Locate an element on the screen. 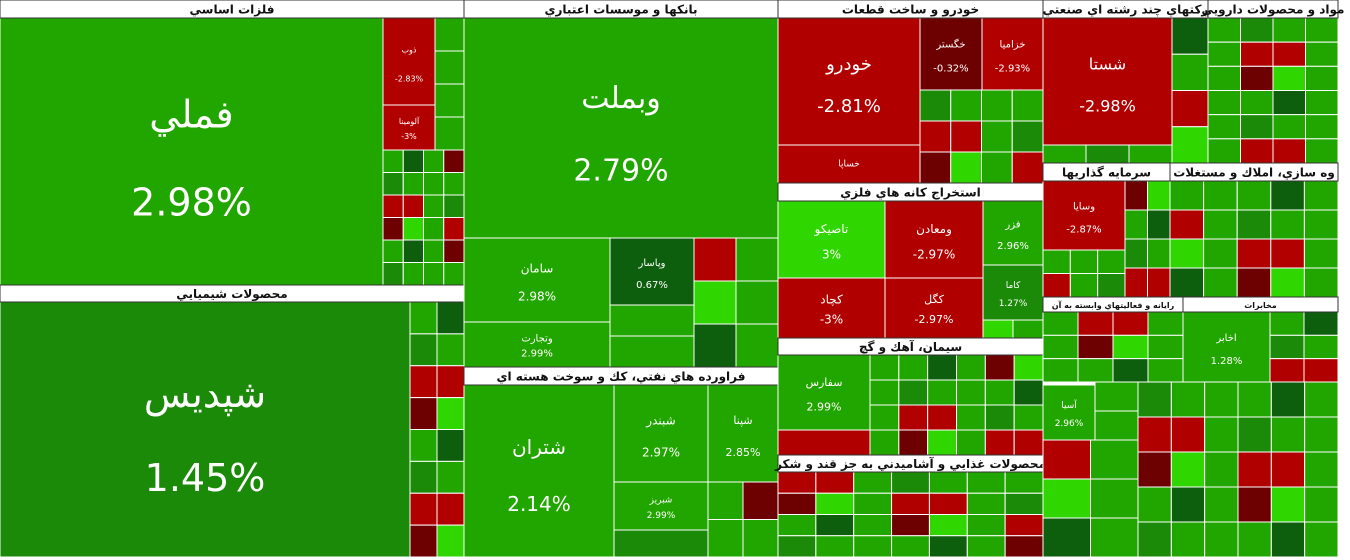  stock-change: 1.45% is located at coordinates (205, 478).